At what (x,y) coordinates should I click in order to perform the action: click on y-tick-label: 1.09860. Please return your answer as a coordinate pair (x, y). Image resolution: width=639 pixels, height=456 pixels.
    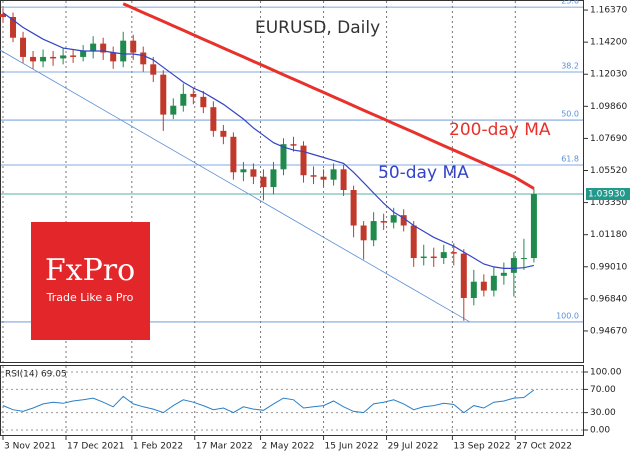
    Looking at the image, I should click on (608, 107).